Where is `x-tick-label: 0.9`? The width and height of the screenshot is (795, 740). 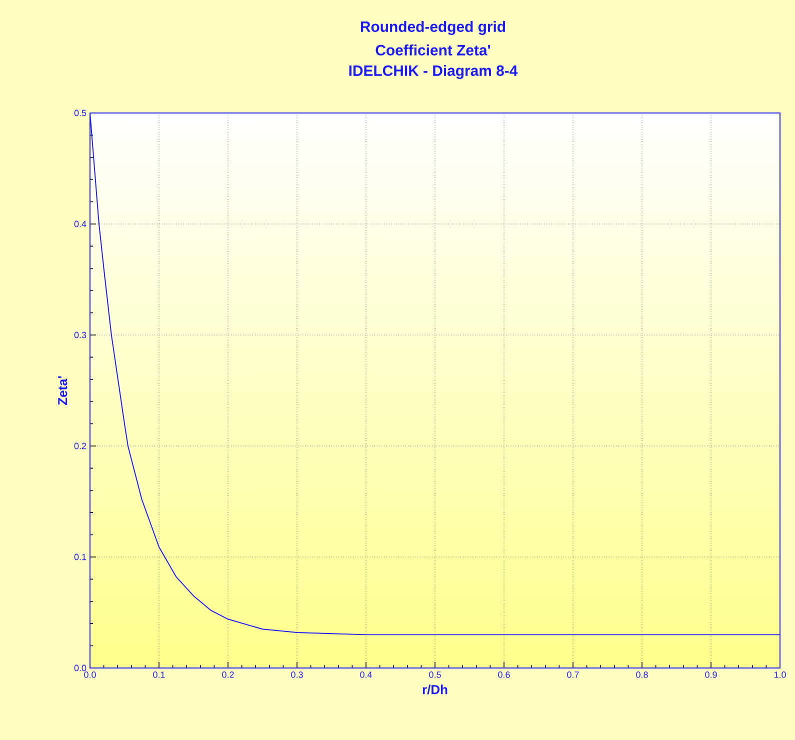
x-tick-label: 0.9 is located at coordinates (711, 675).